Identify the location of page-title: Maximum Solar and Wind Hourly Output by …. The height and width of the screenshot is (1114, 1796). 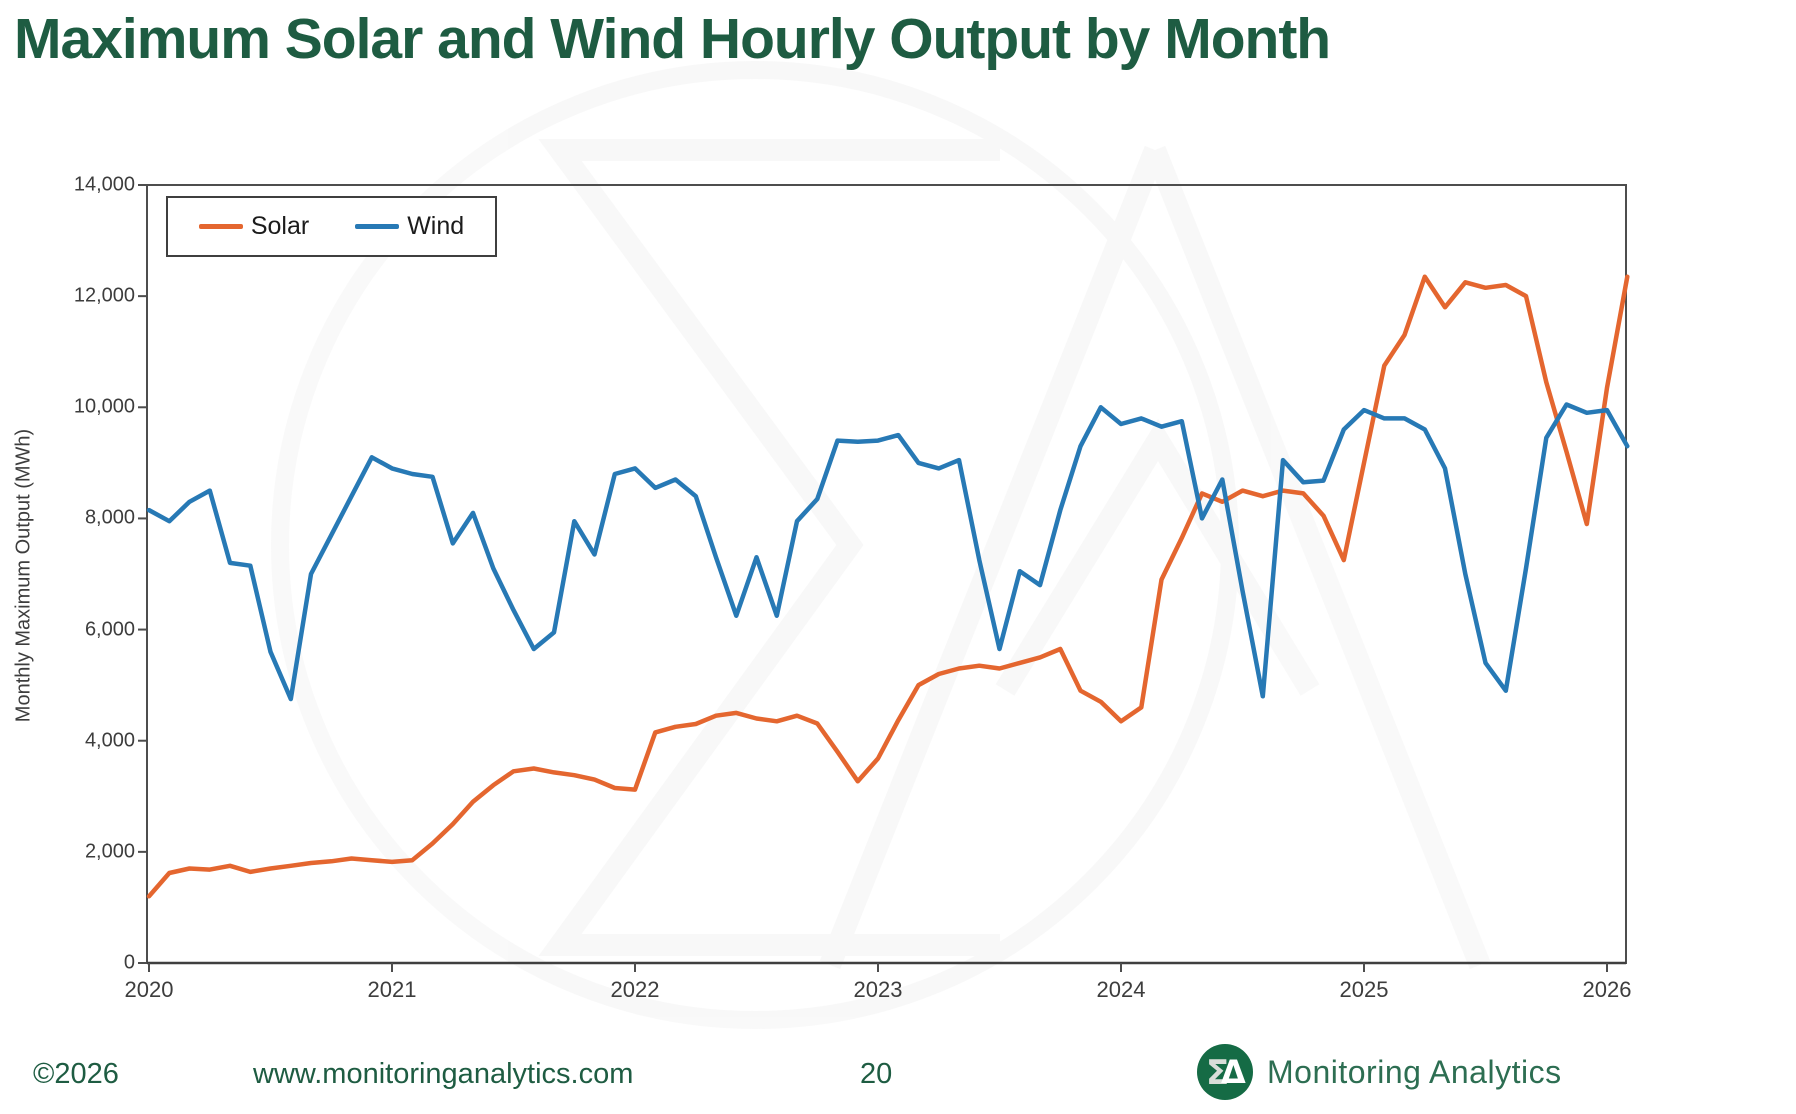
(672, 39).